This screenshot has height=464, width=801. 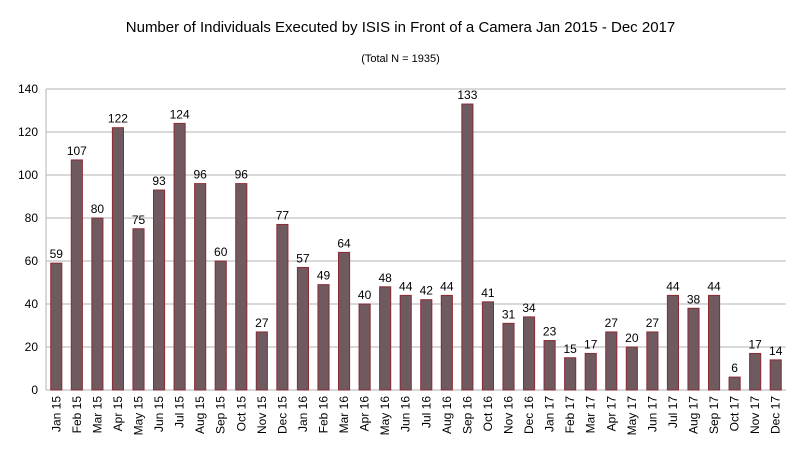 What do you see at coordinates (467, 415) in the screenshot?
I see `x-tick-label: Sep 16` at bounding box center [467, 415].